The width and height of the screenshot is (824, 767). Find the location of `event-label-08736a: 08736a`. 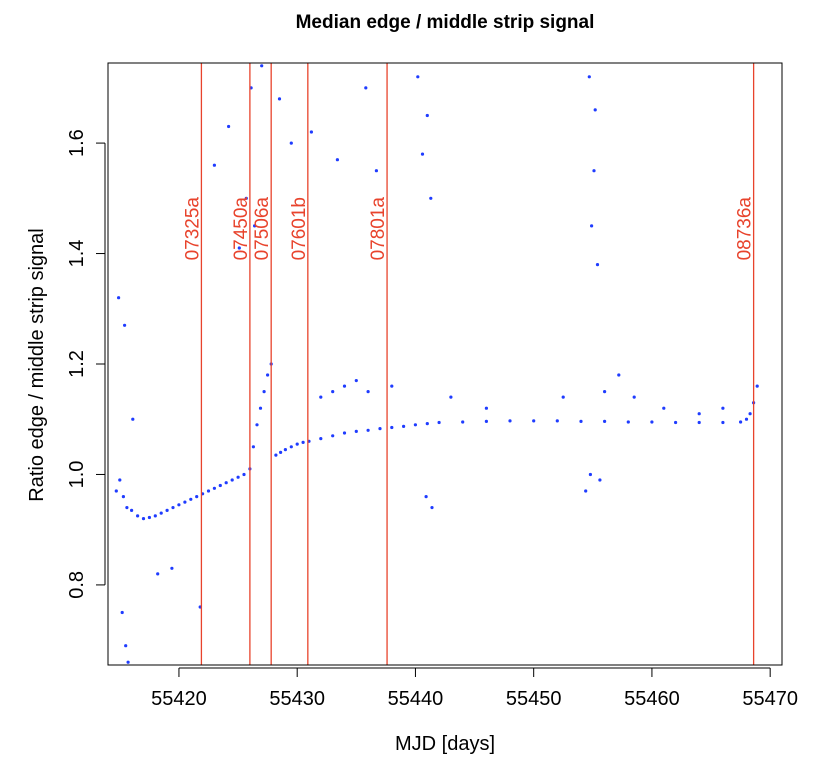

event-label-08736a: 08736a is located at coordinates (745, 229).